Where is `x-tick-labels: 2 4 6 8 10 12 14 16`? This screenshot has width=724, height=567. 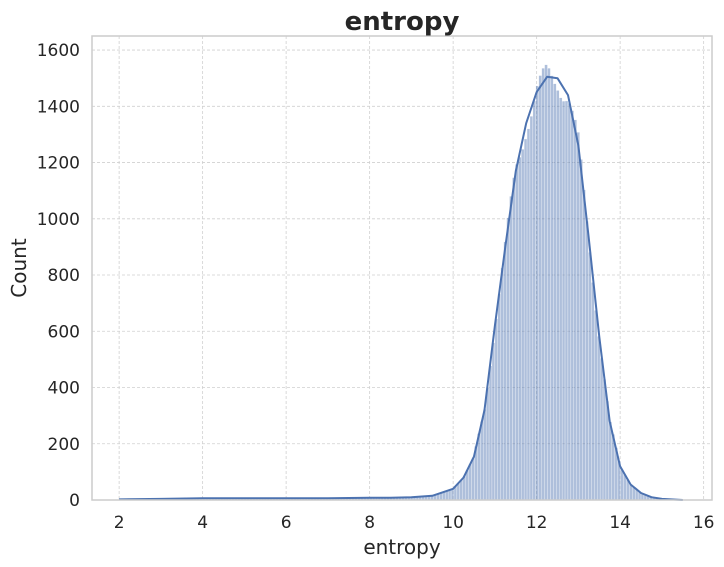
x-tick-labels: 2 4 6 8 10 12 14 16 is located at coordinates (414, 523).